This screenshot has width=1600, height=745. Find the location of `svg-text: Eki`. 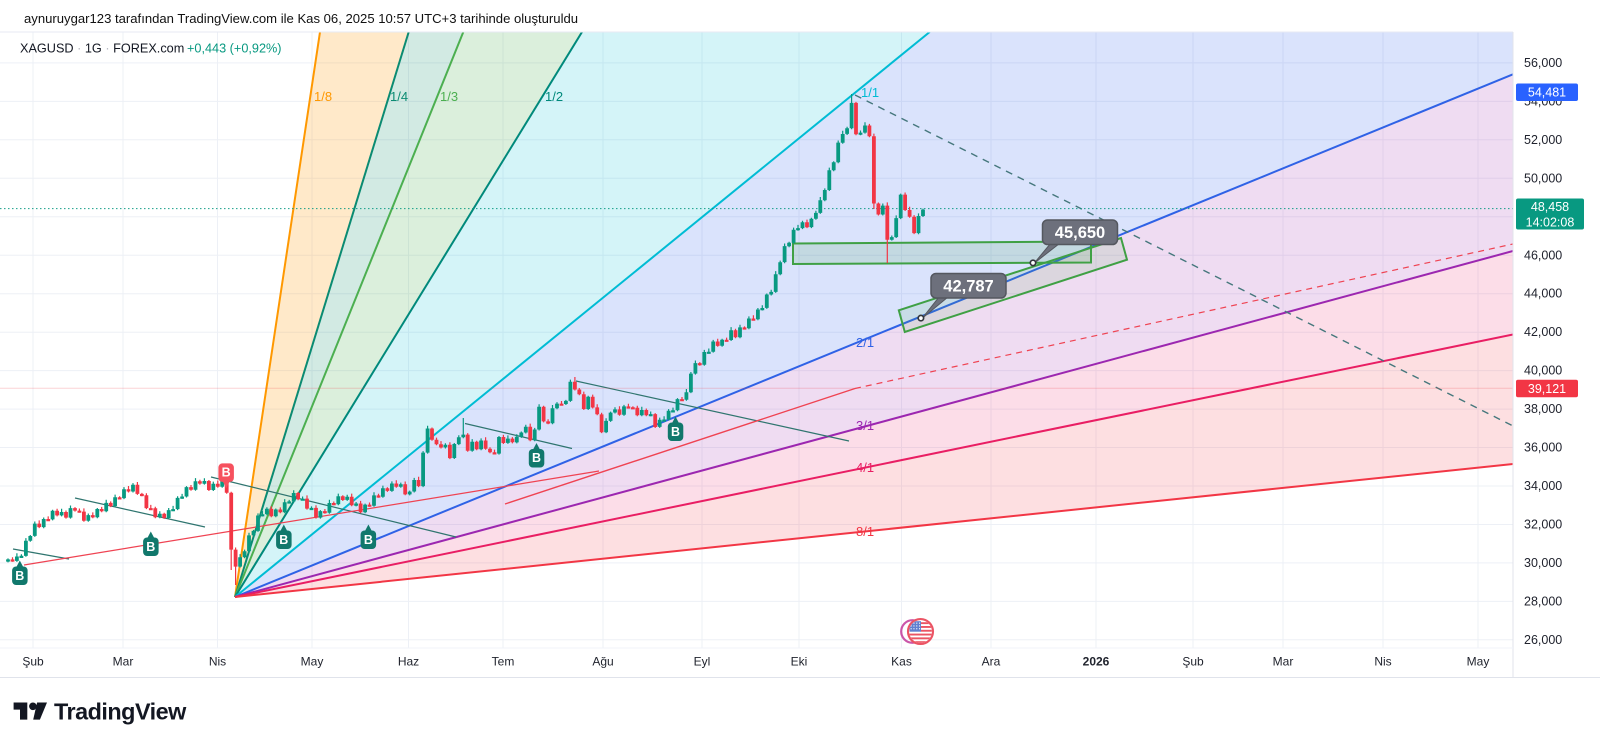

svg-text: Eki is located at coordinates (799, 662).